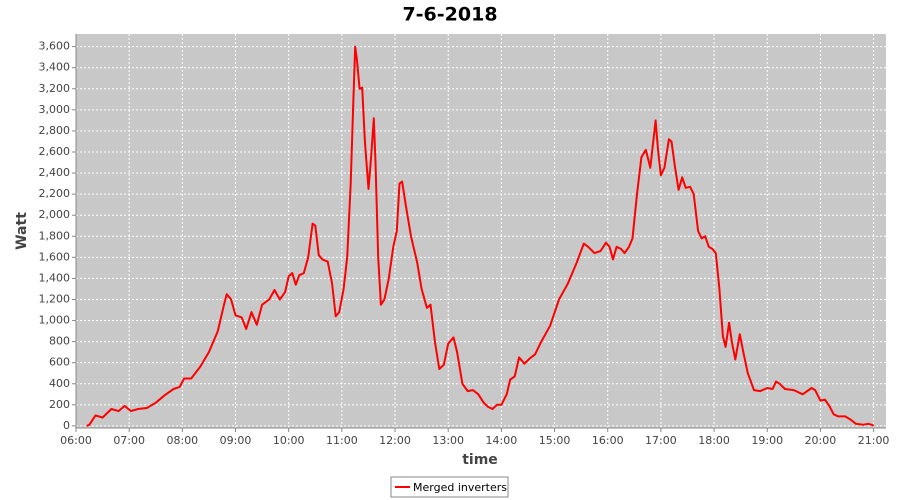 Image resolution: width=900 pixels, height=500 pixels. Describe the element at coordinates (55, 172) in the screenshot. I see `y-tick-label: 2,400` at that location.